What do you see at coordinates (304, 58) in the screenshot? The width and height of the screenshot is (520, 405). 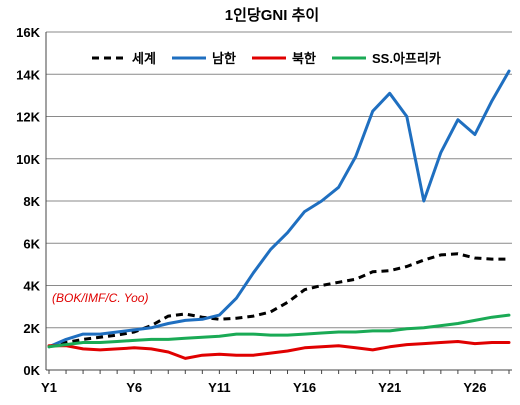 I see `legend-label: 북한` at bounding box center [304, 58].